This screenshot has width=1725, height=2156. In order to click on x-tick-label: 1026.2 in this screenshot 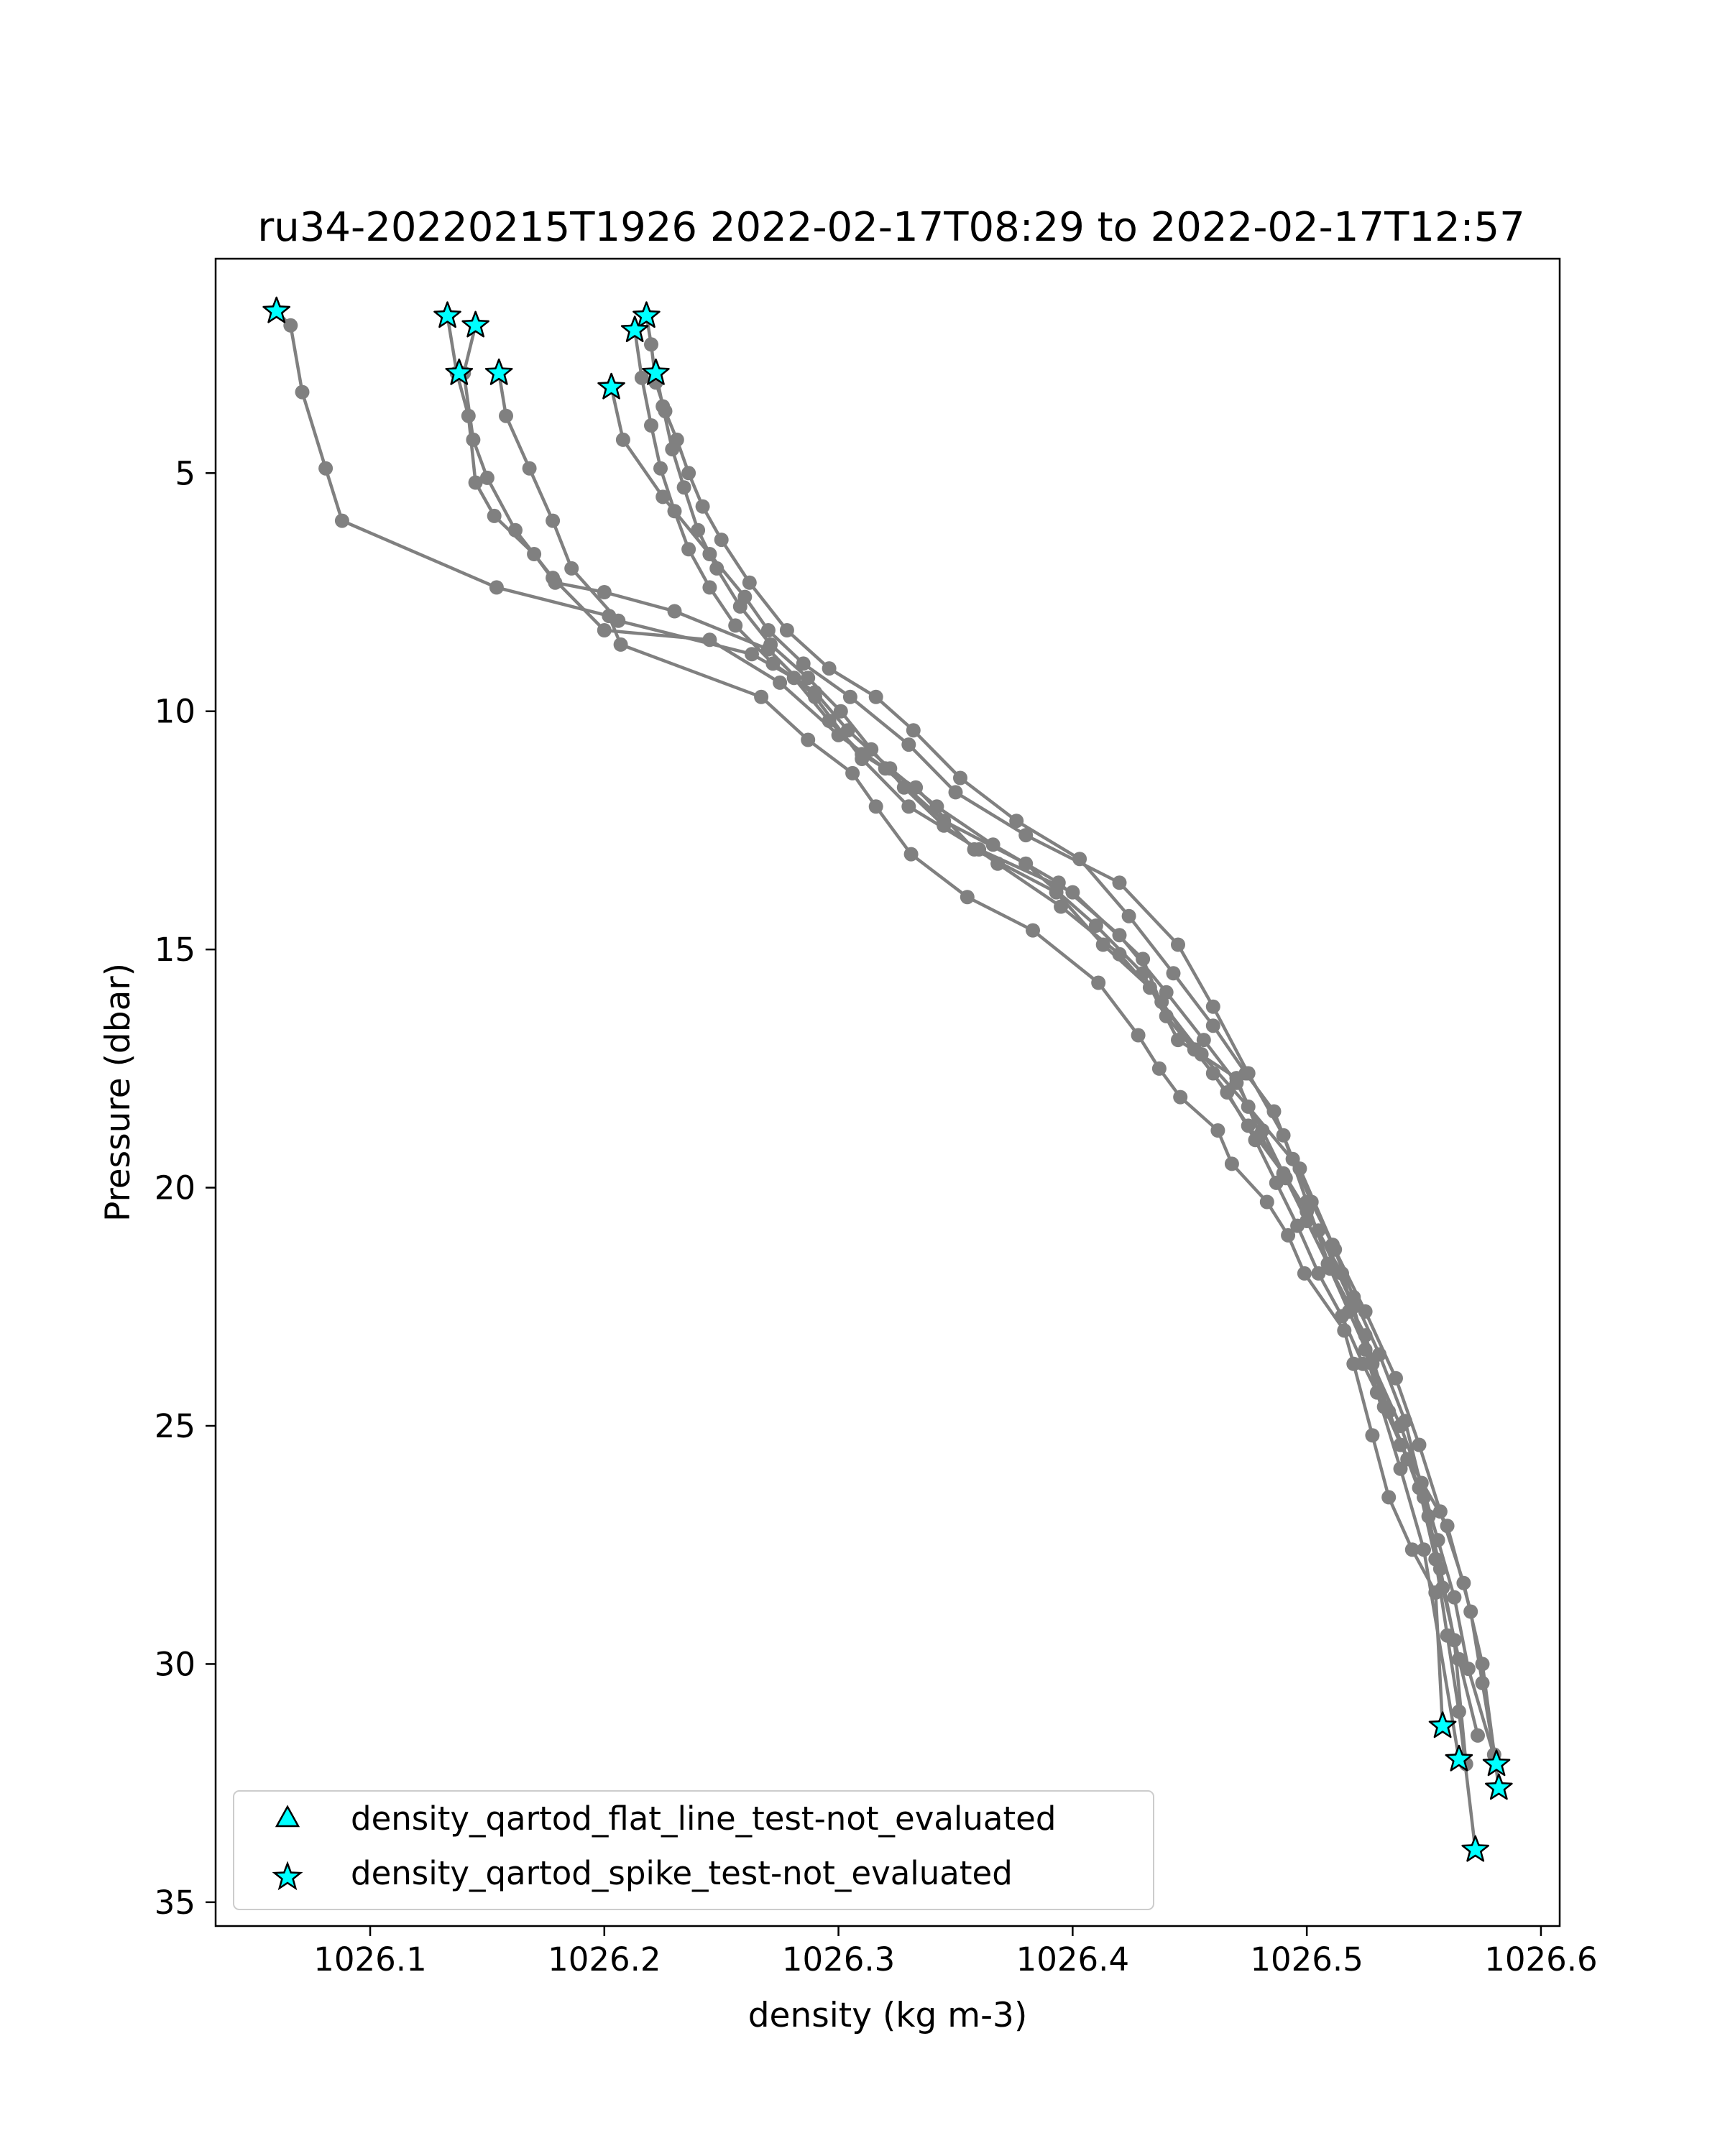, I will do `click(604, 1959)`.